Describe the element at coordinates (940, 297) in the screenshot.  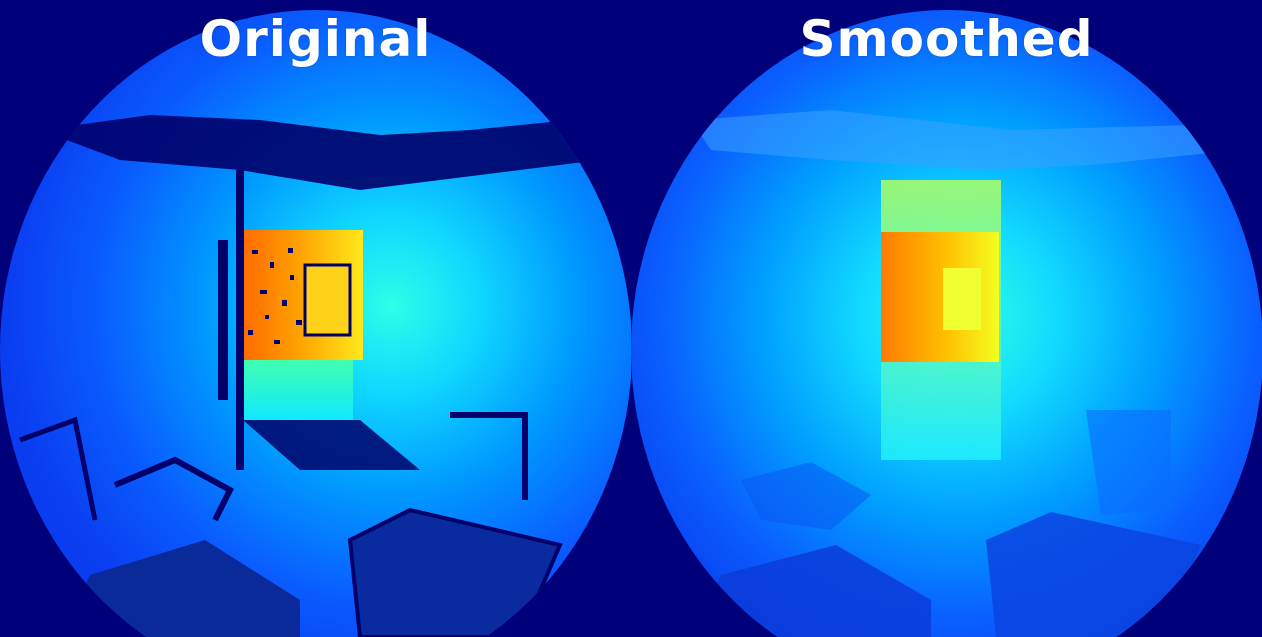
I see `smoothed-far-wall` at that location.